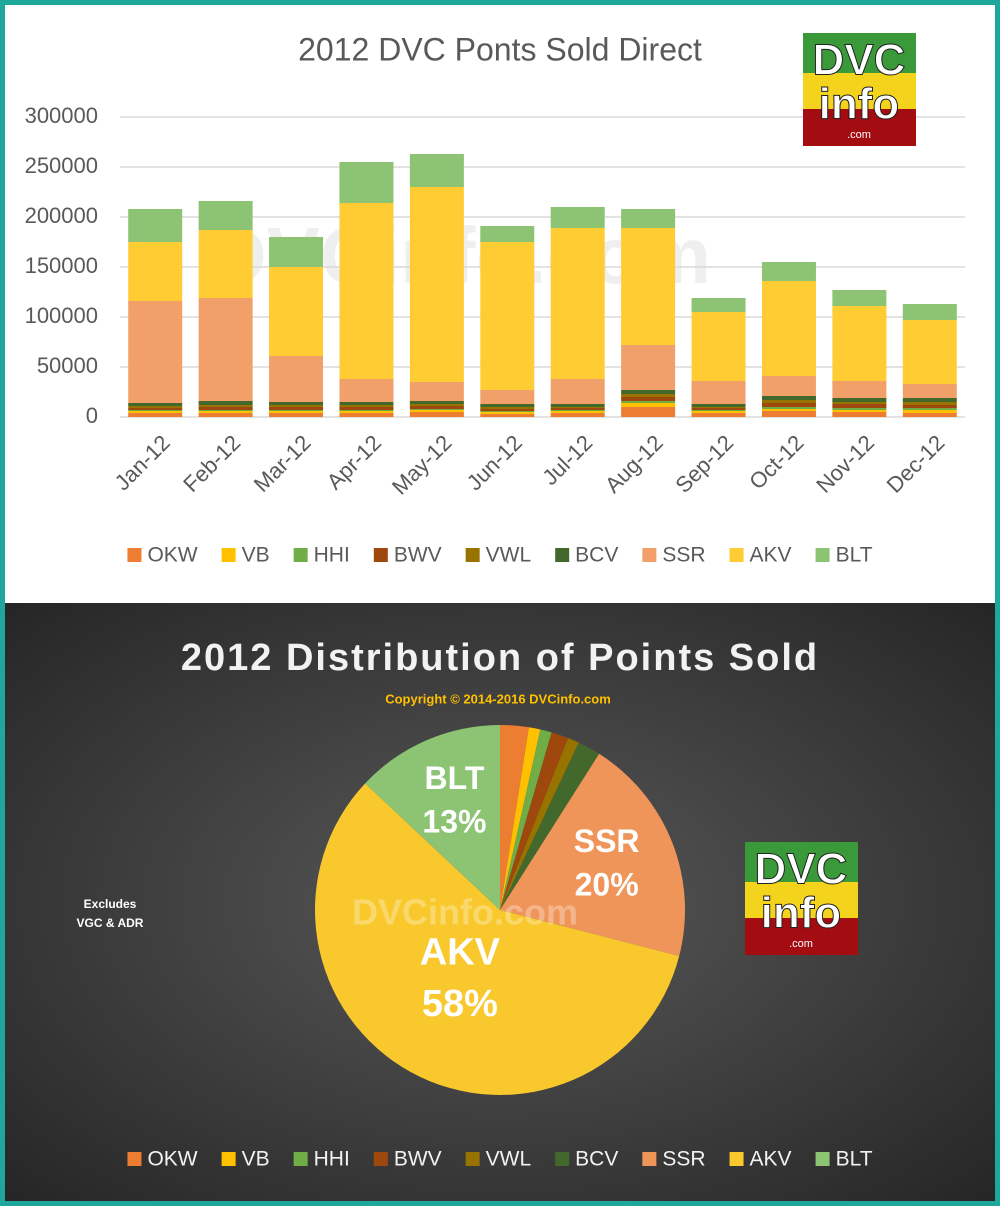 This screenshot has height=1206, width=1000. What do you see at coordinates (607, 884) in the screenshot?
I see `slice-value-label: 20%` at bounding box center [607, 884].